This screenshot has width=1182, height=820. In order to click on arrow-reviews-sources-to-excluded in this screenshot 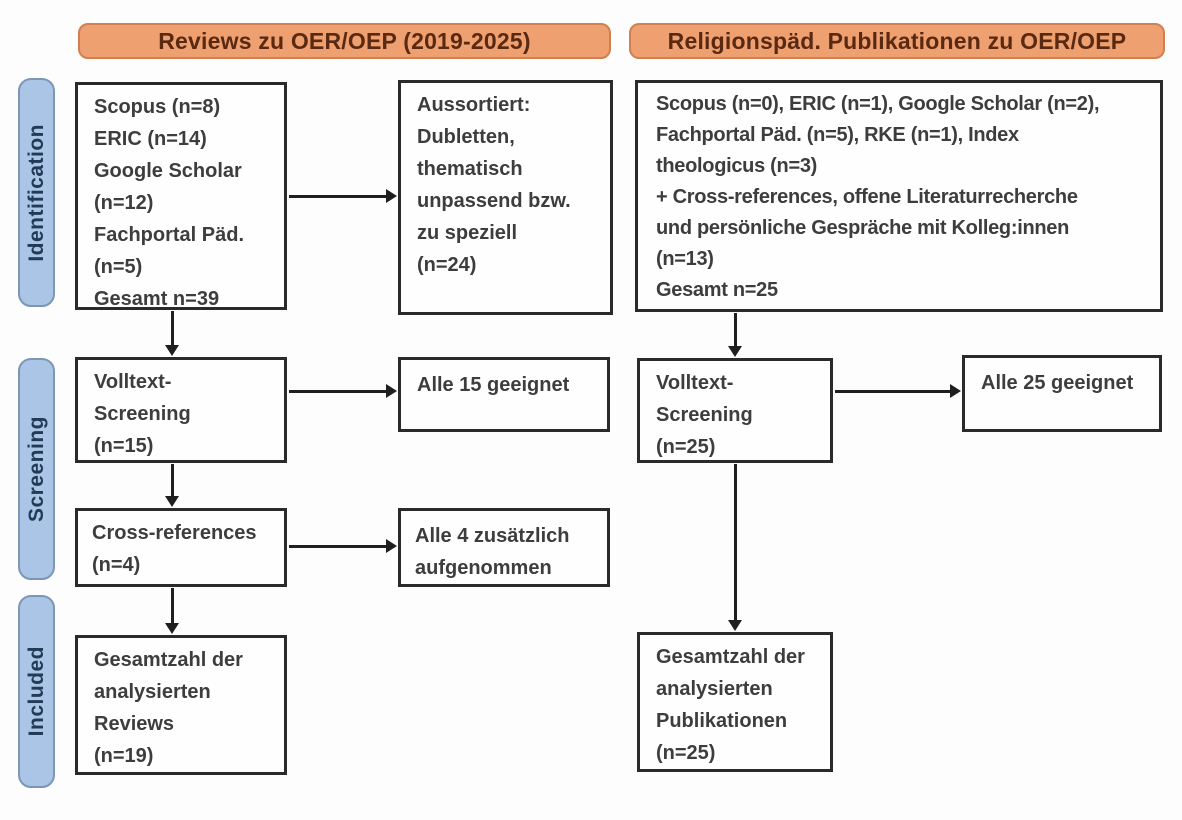, I will do `click(343, 196)`.